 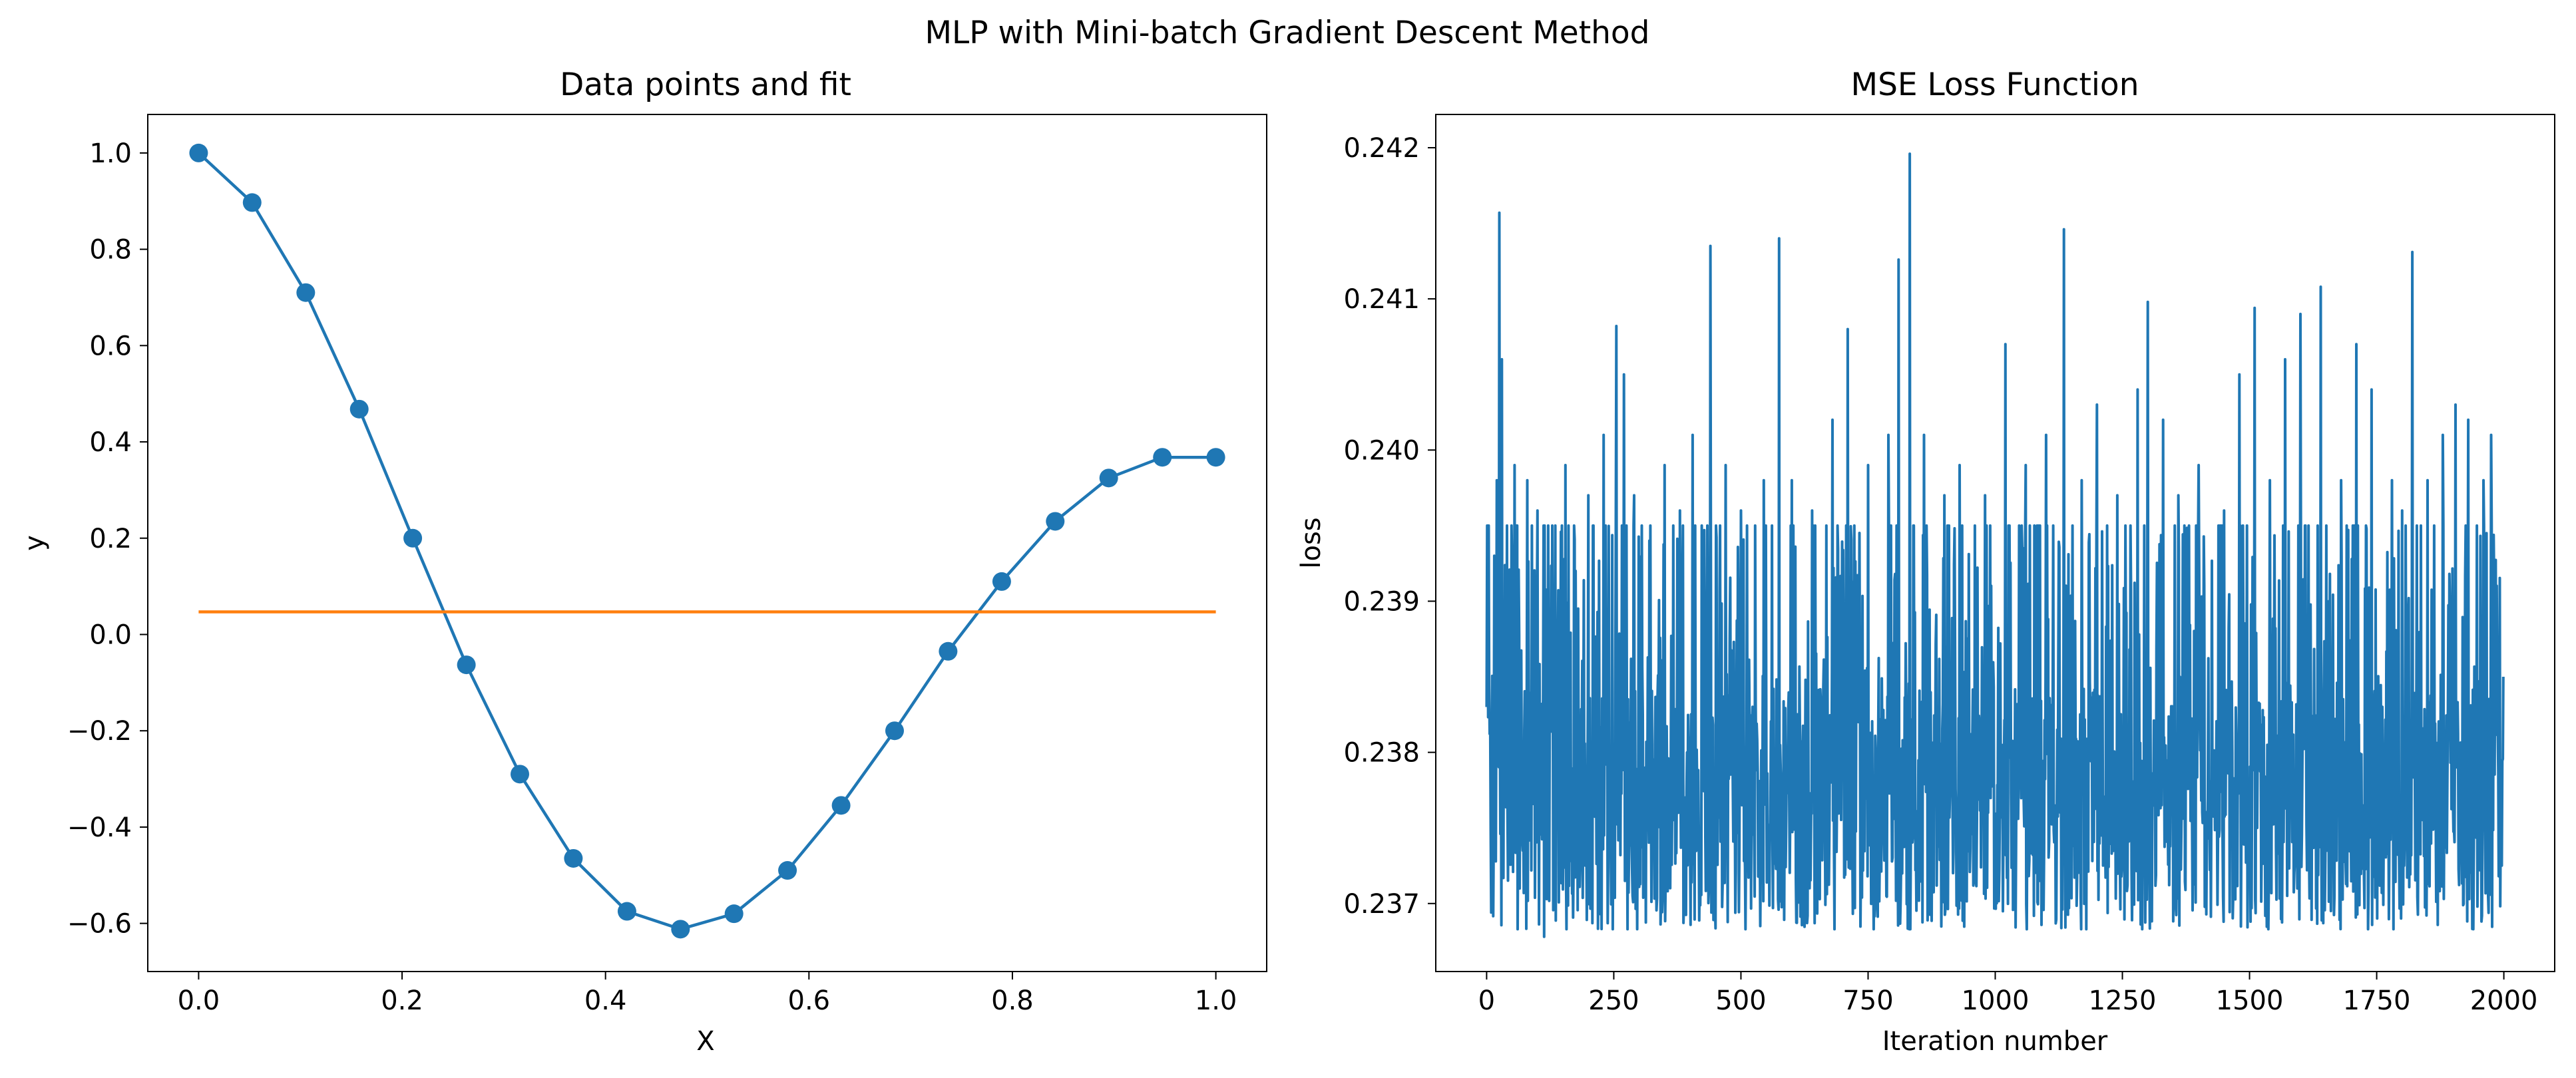 What do you see at coordinates (402, 1001) in the screenshot?
I see `left-xtick-label: 0.2` at bounding box center [402, 1001].